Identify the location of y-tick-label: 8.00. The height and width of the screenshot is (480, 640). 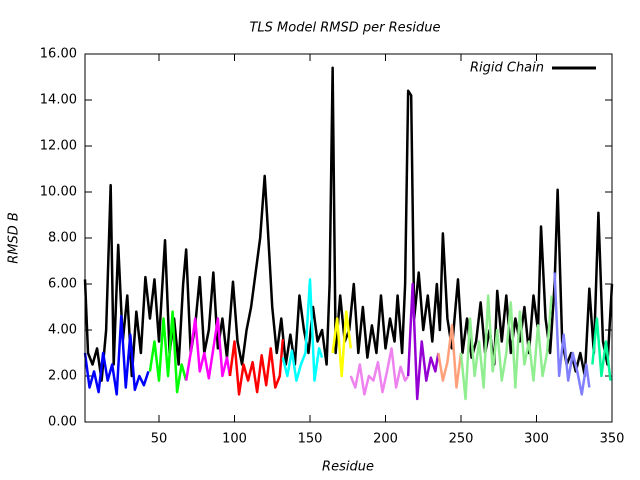
(62, 238).